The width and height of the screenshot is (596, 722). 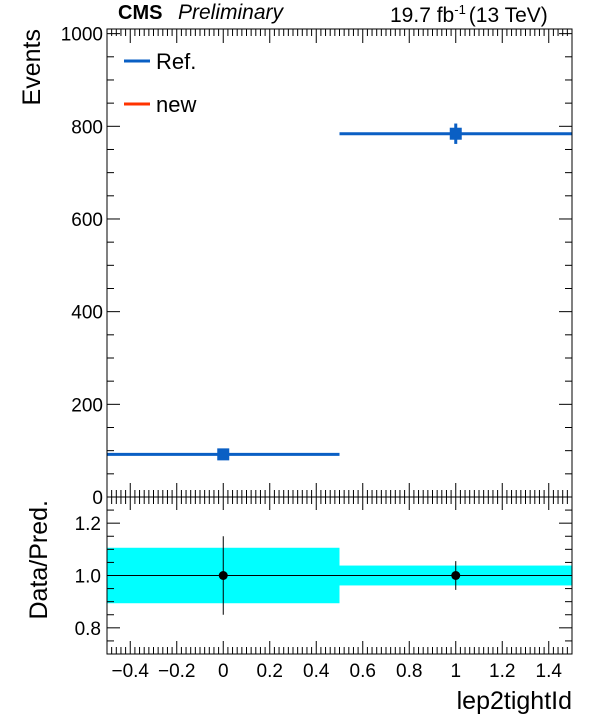 What do you see at coordinates (87, 313) in the screenshot?
I see `y-tick-label: 400` at bounding box center [87, 313].